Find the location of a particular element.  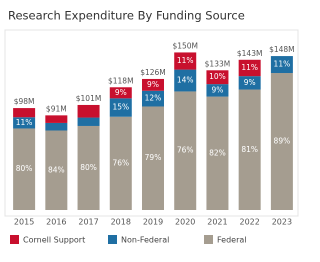

value-label: 10% is located at coordinates (217, 76).